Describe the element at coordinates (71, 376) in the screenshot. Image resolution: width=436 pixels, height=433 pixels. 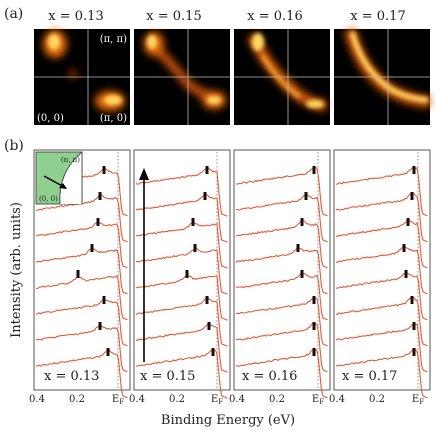
I see `edc-panel-label: x = 0.13` at that location.